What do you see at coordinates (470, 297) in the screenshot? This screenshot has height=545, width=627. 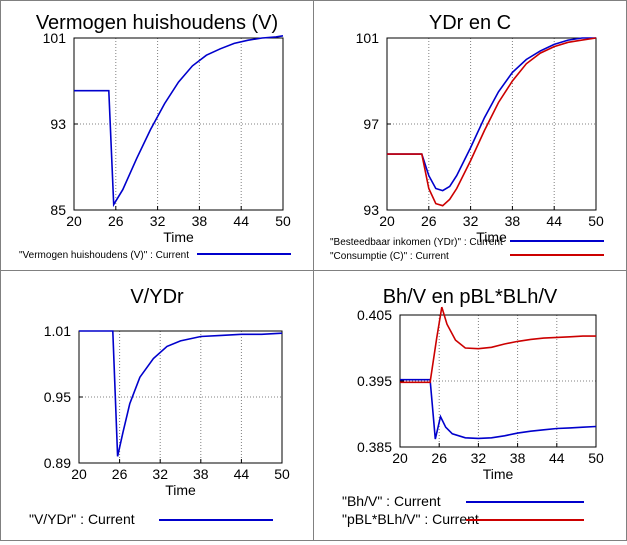 I see `chart-title: Bh/V en pBL*BLh/V` at bounding box center [470, 297].